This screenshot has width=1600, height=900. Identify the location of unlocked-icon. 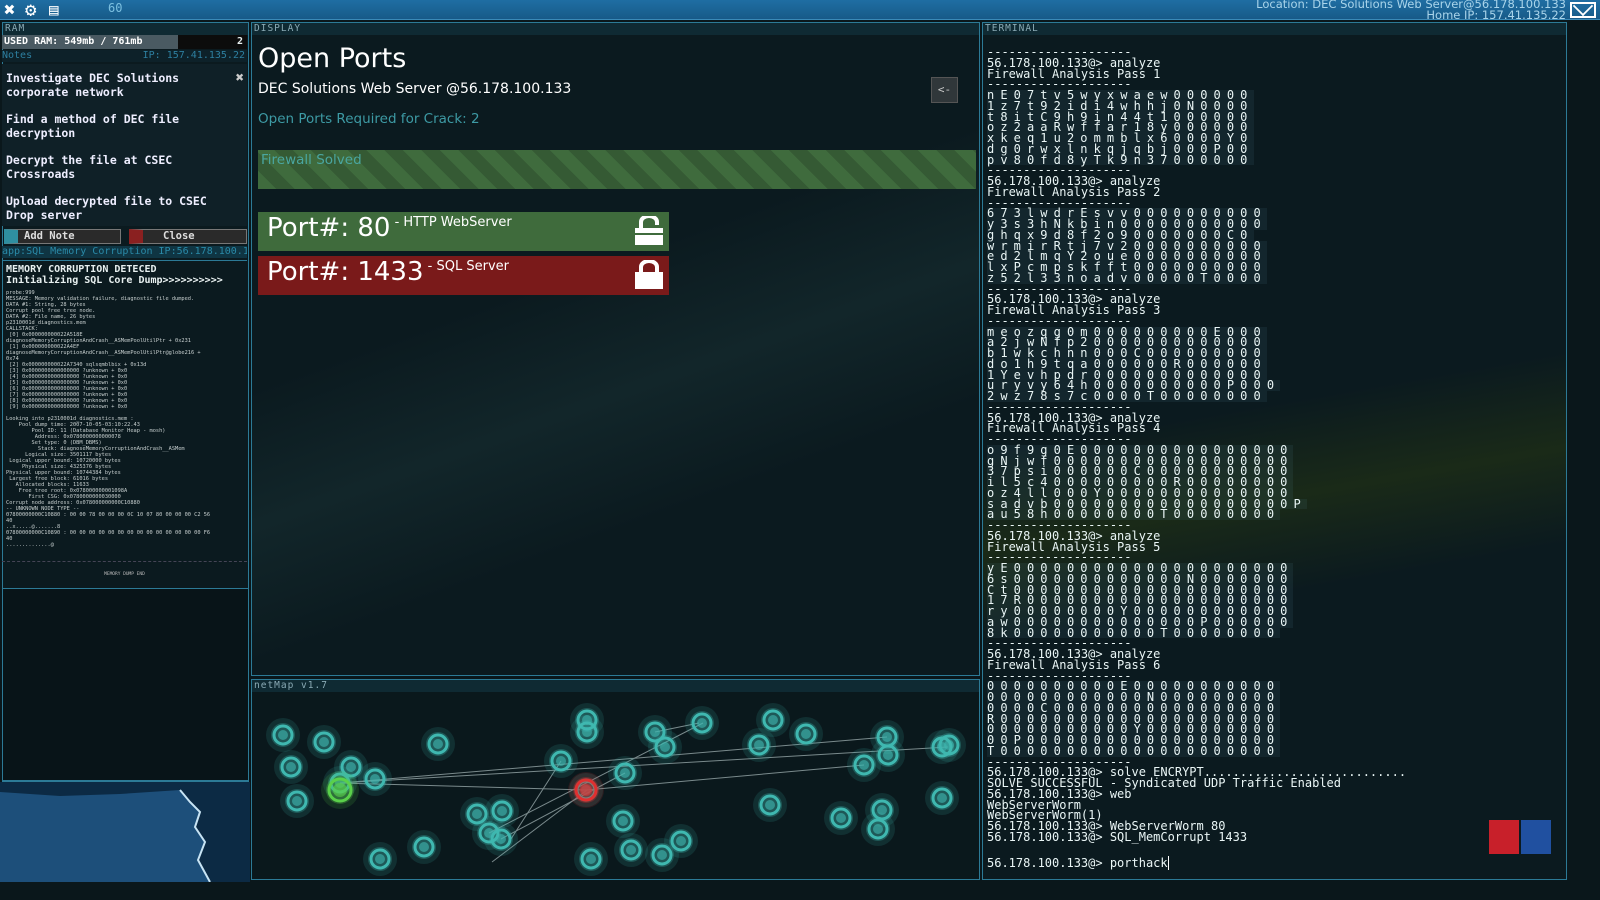
(649, 230).